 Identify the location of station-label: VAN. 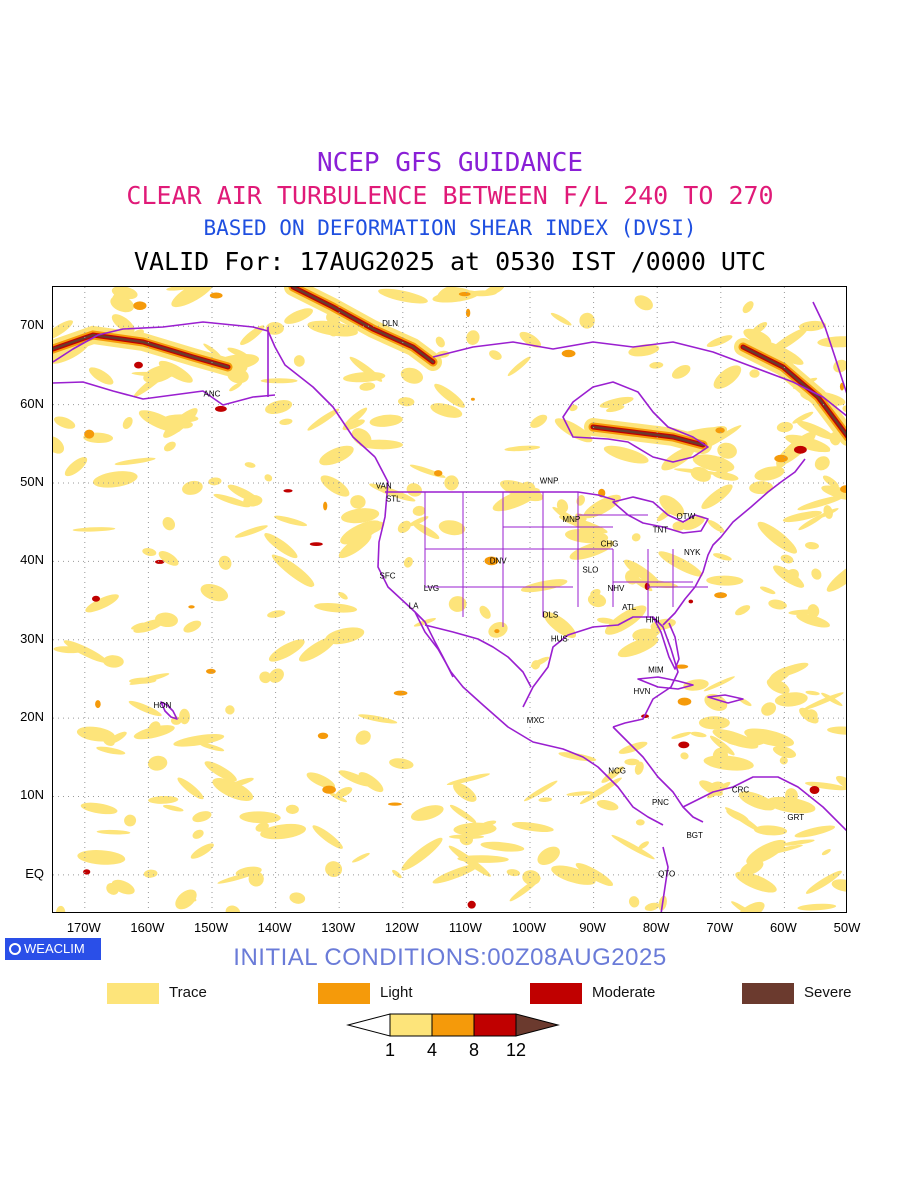
(384, 485).